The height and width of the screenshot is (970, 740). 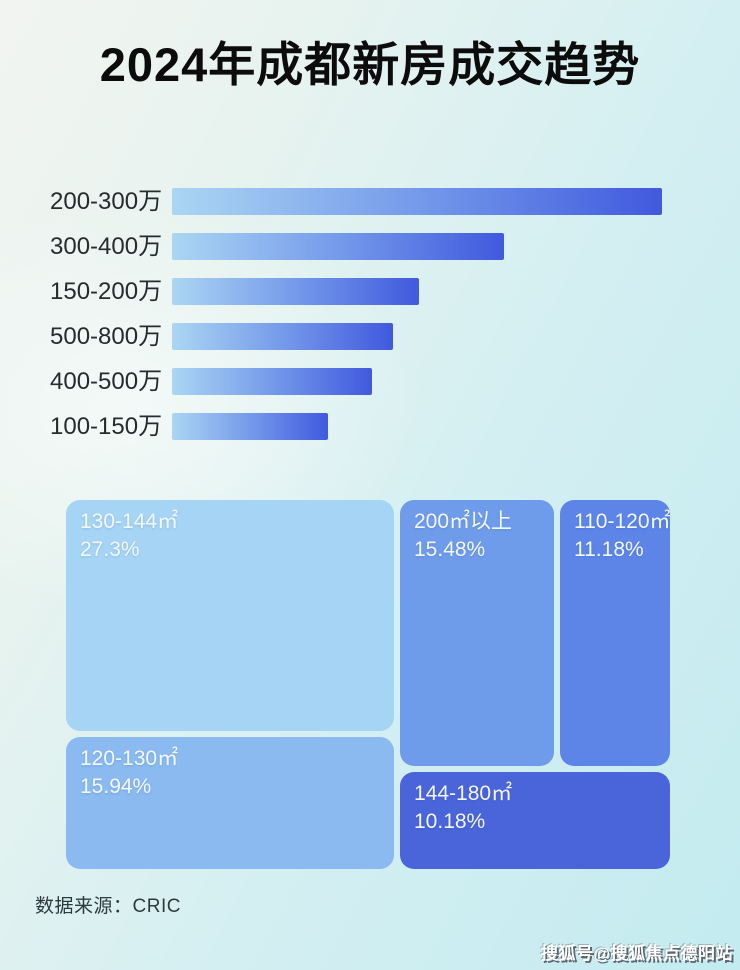 What do you see at coordinates (463, 793) in the screenshot?
I see `treemap-block-label: 144-180㎡` at bounding box center [463, 793].